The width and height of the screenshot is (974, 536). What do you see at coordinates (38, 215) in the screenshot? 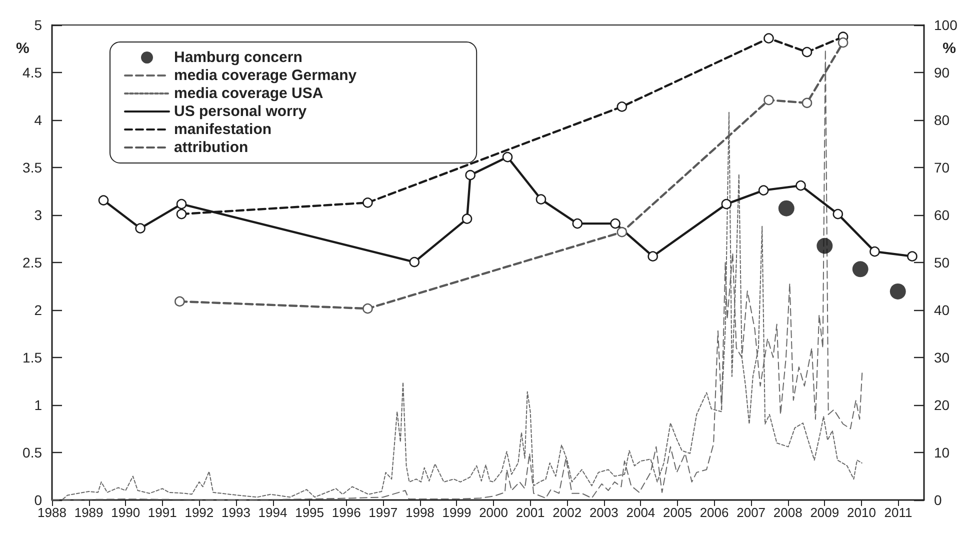
I see `y-tick-label: 3` at bounding box center [38, 215].